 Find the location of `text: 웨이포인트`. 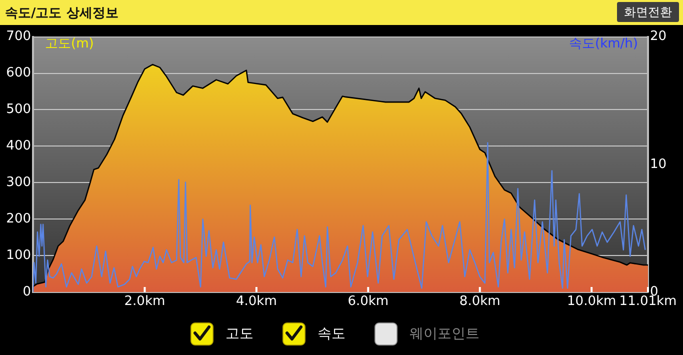

text: 웨이포인트 is located at coordinates (445, 334).